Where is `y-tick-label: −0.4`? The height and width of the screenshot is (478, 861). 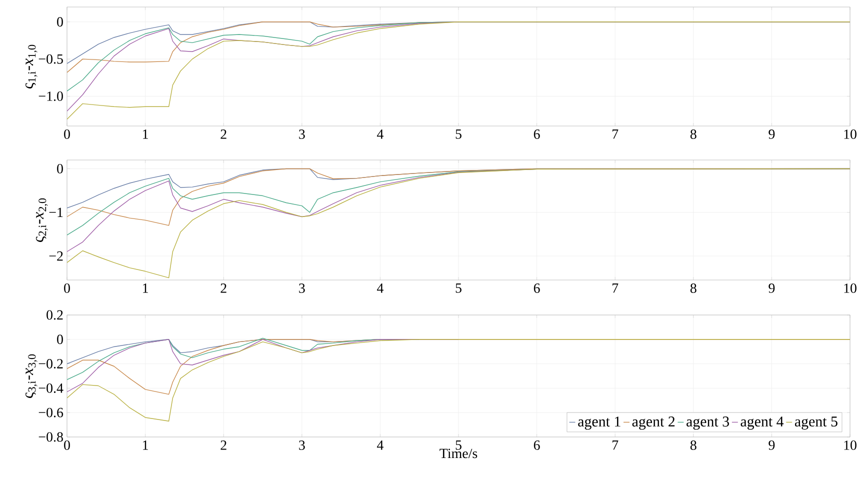 y-tick-label: −0.4 is located at coordinates (51, 388).